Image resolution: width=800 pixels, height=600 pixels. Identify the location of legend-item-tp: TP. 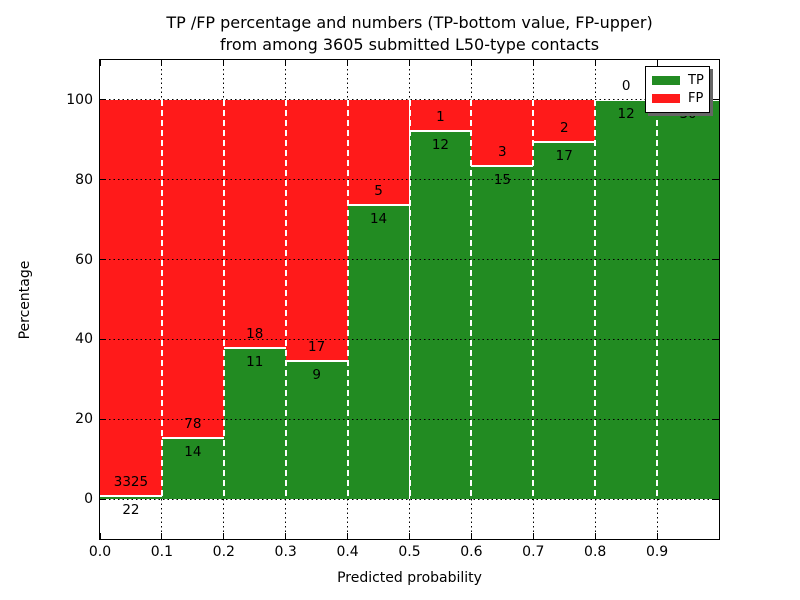
(677, 80).